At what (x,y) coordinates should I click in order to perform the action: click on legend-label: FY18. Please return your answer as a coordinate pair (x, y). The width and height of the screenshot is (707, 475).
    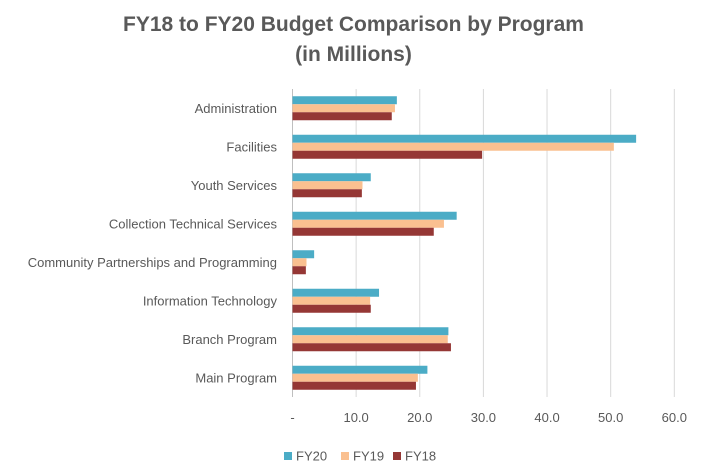
    Looking at the image, I should click on (420, 456).